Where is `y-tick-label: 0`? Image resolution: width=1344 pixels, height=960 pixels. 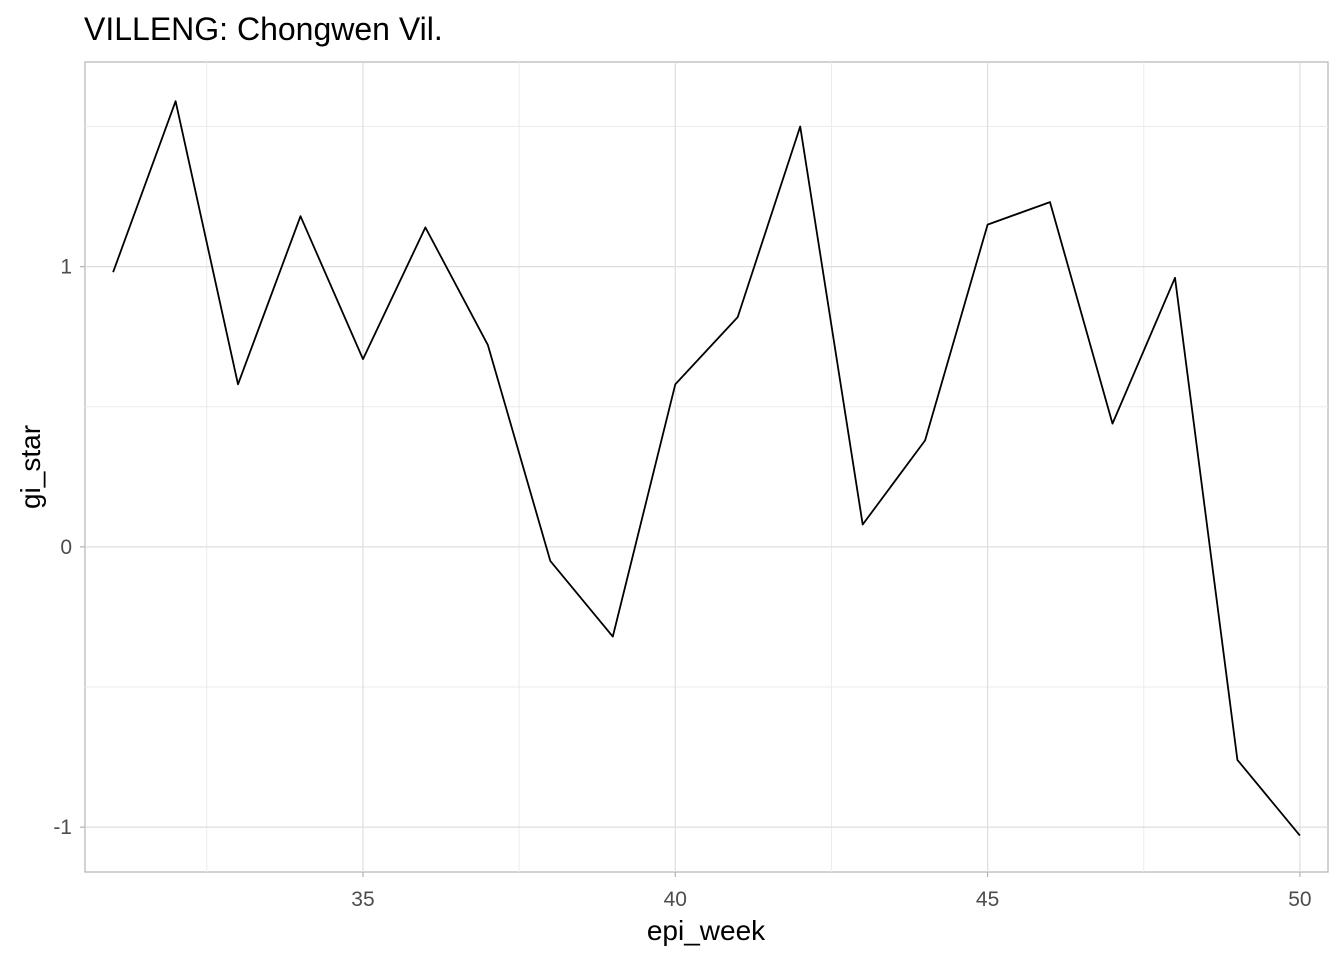 y-tick-label: 0 is located at coordinates (66, 547).